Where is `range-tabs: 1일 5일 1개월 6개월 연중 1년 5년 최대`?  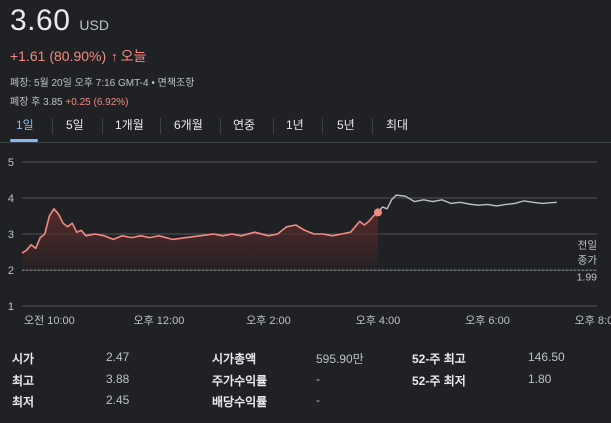
range-tabs: 1일 5일 1개월 6개월 연중 1년 5년 최대 is located at coordinates (220, 129).